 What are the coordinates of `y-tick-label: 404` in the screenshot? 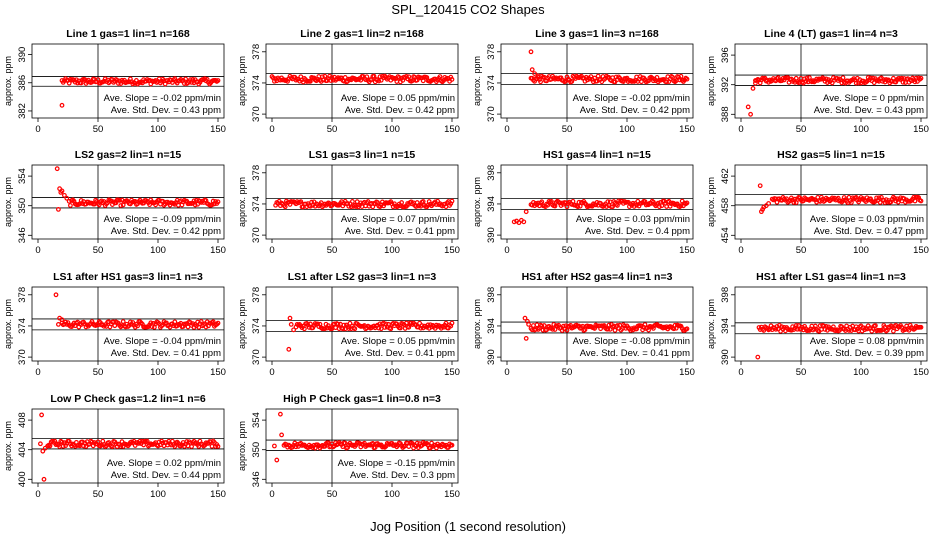 It's located at (22, 450).